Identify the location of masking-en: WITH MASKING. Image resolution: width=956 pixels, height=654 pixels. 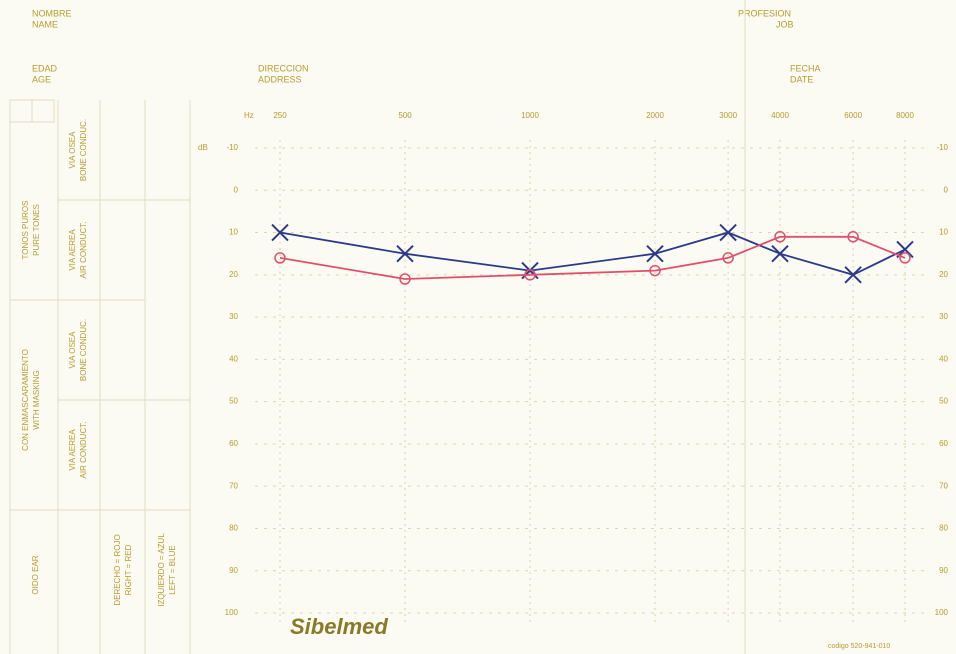
(36, 400).